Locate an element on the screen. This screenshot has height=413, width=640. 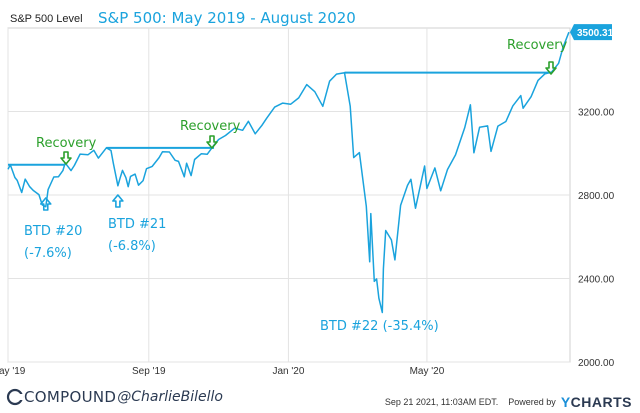
brand-name: COMPOUND is located at coordinates (70, 397).